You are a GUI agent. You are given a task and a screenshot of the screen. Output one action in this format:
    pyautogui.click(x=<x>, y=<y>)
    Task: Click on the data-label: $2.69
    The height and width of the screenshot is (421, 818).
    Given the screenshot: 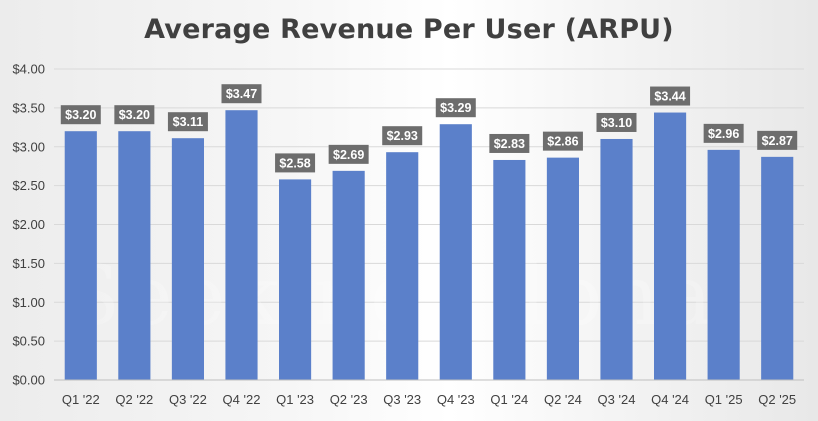 What is the action you would take?
    pyautogui.click(x=348, y=155)
    